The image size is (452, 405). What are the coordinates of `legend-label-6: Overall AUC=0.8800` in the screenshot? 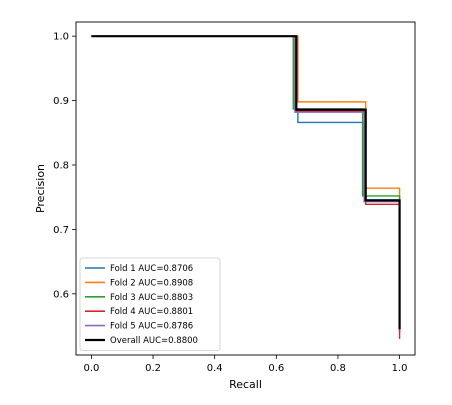 It's located at (154, 341).